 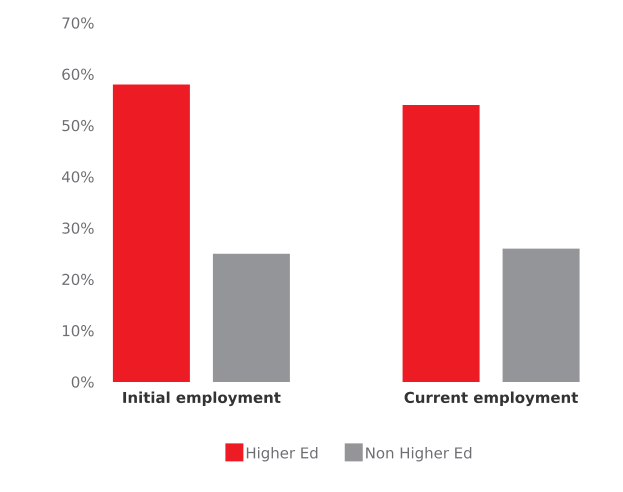 I want to click on y-tick-label: 50%, so click(x=78, y=126).